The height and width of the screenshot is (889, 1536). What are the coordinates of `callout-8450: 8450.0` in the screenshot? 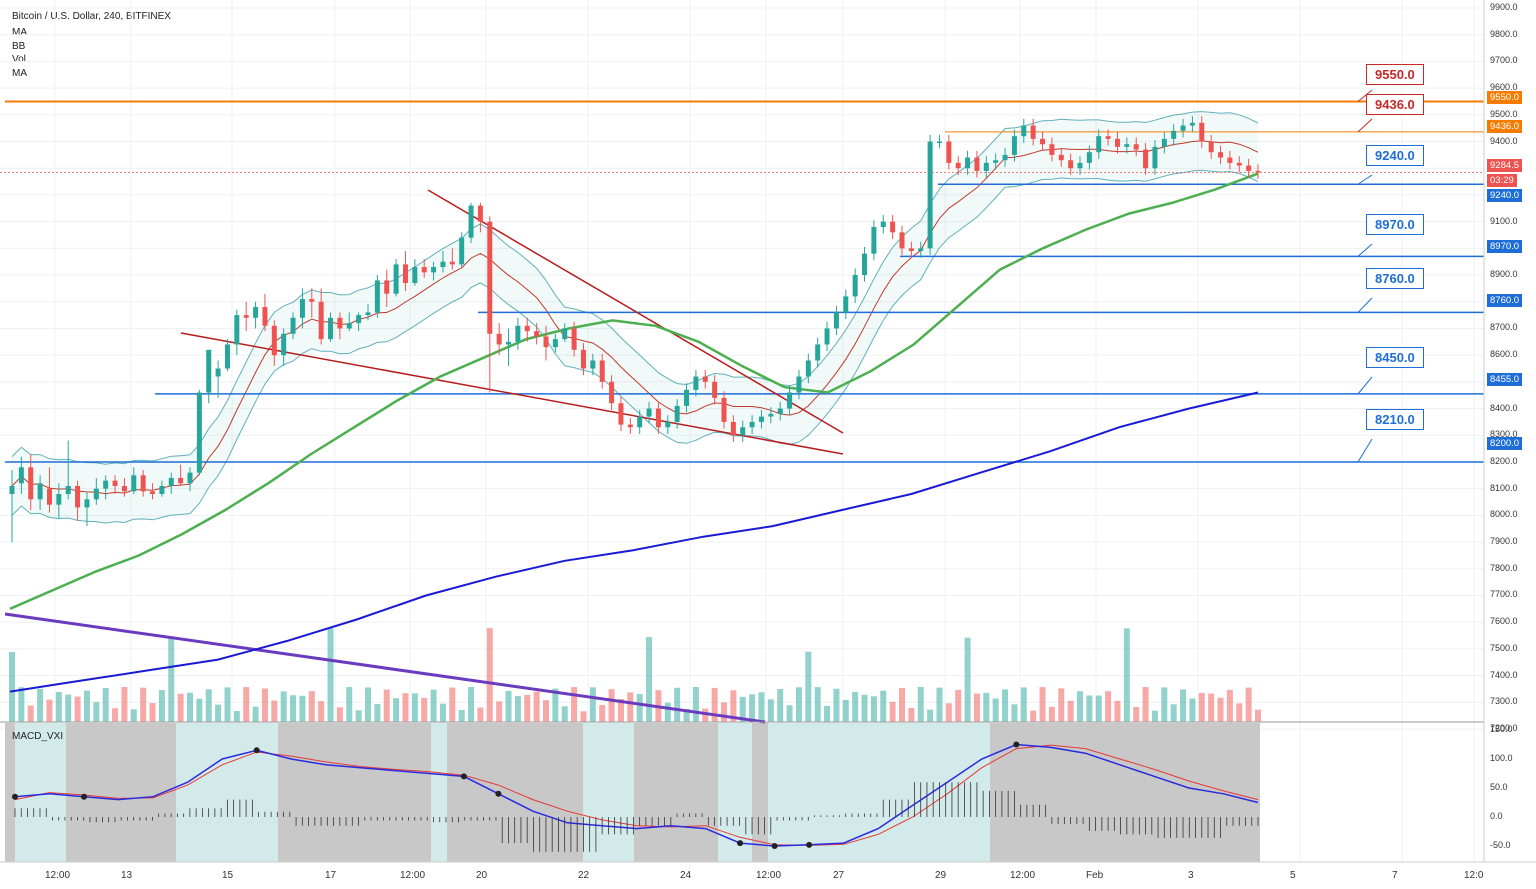 It's located at (1395, 357).